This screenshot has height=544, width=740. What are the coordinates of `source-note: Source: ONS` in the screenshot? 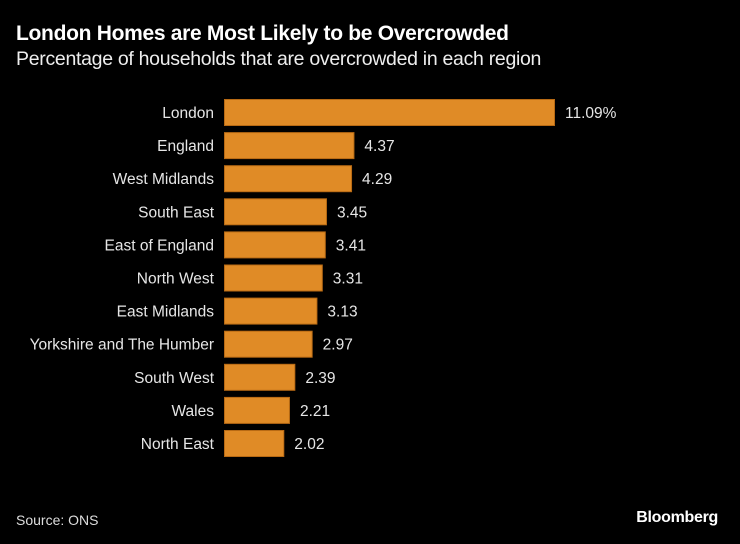 It's located at (57, 520).